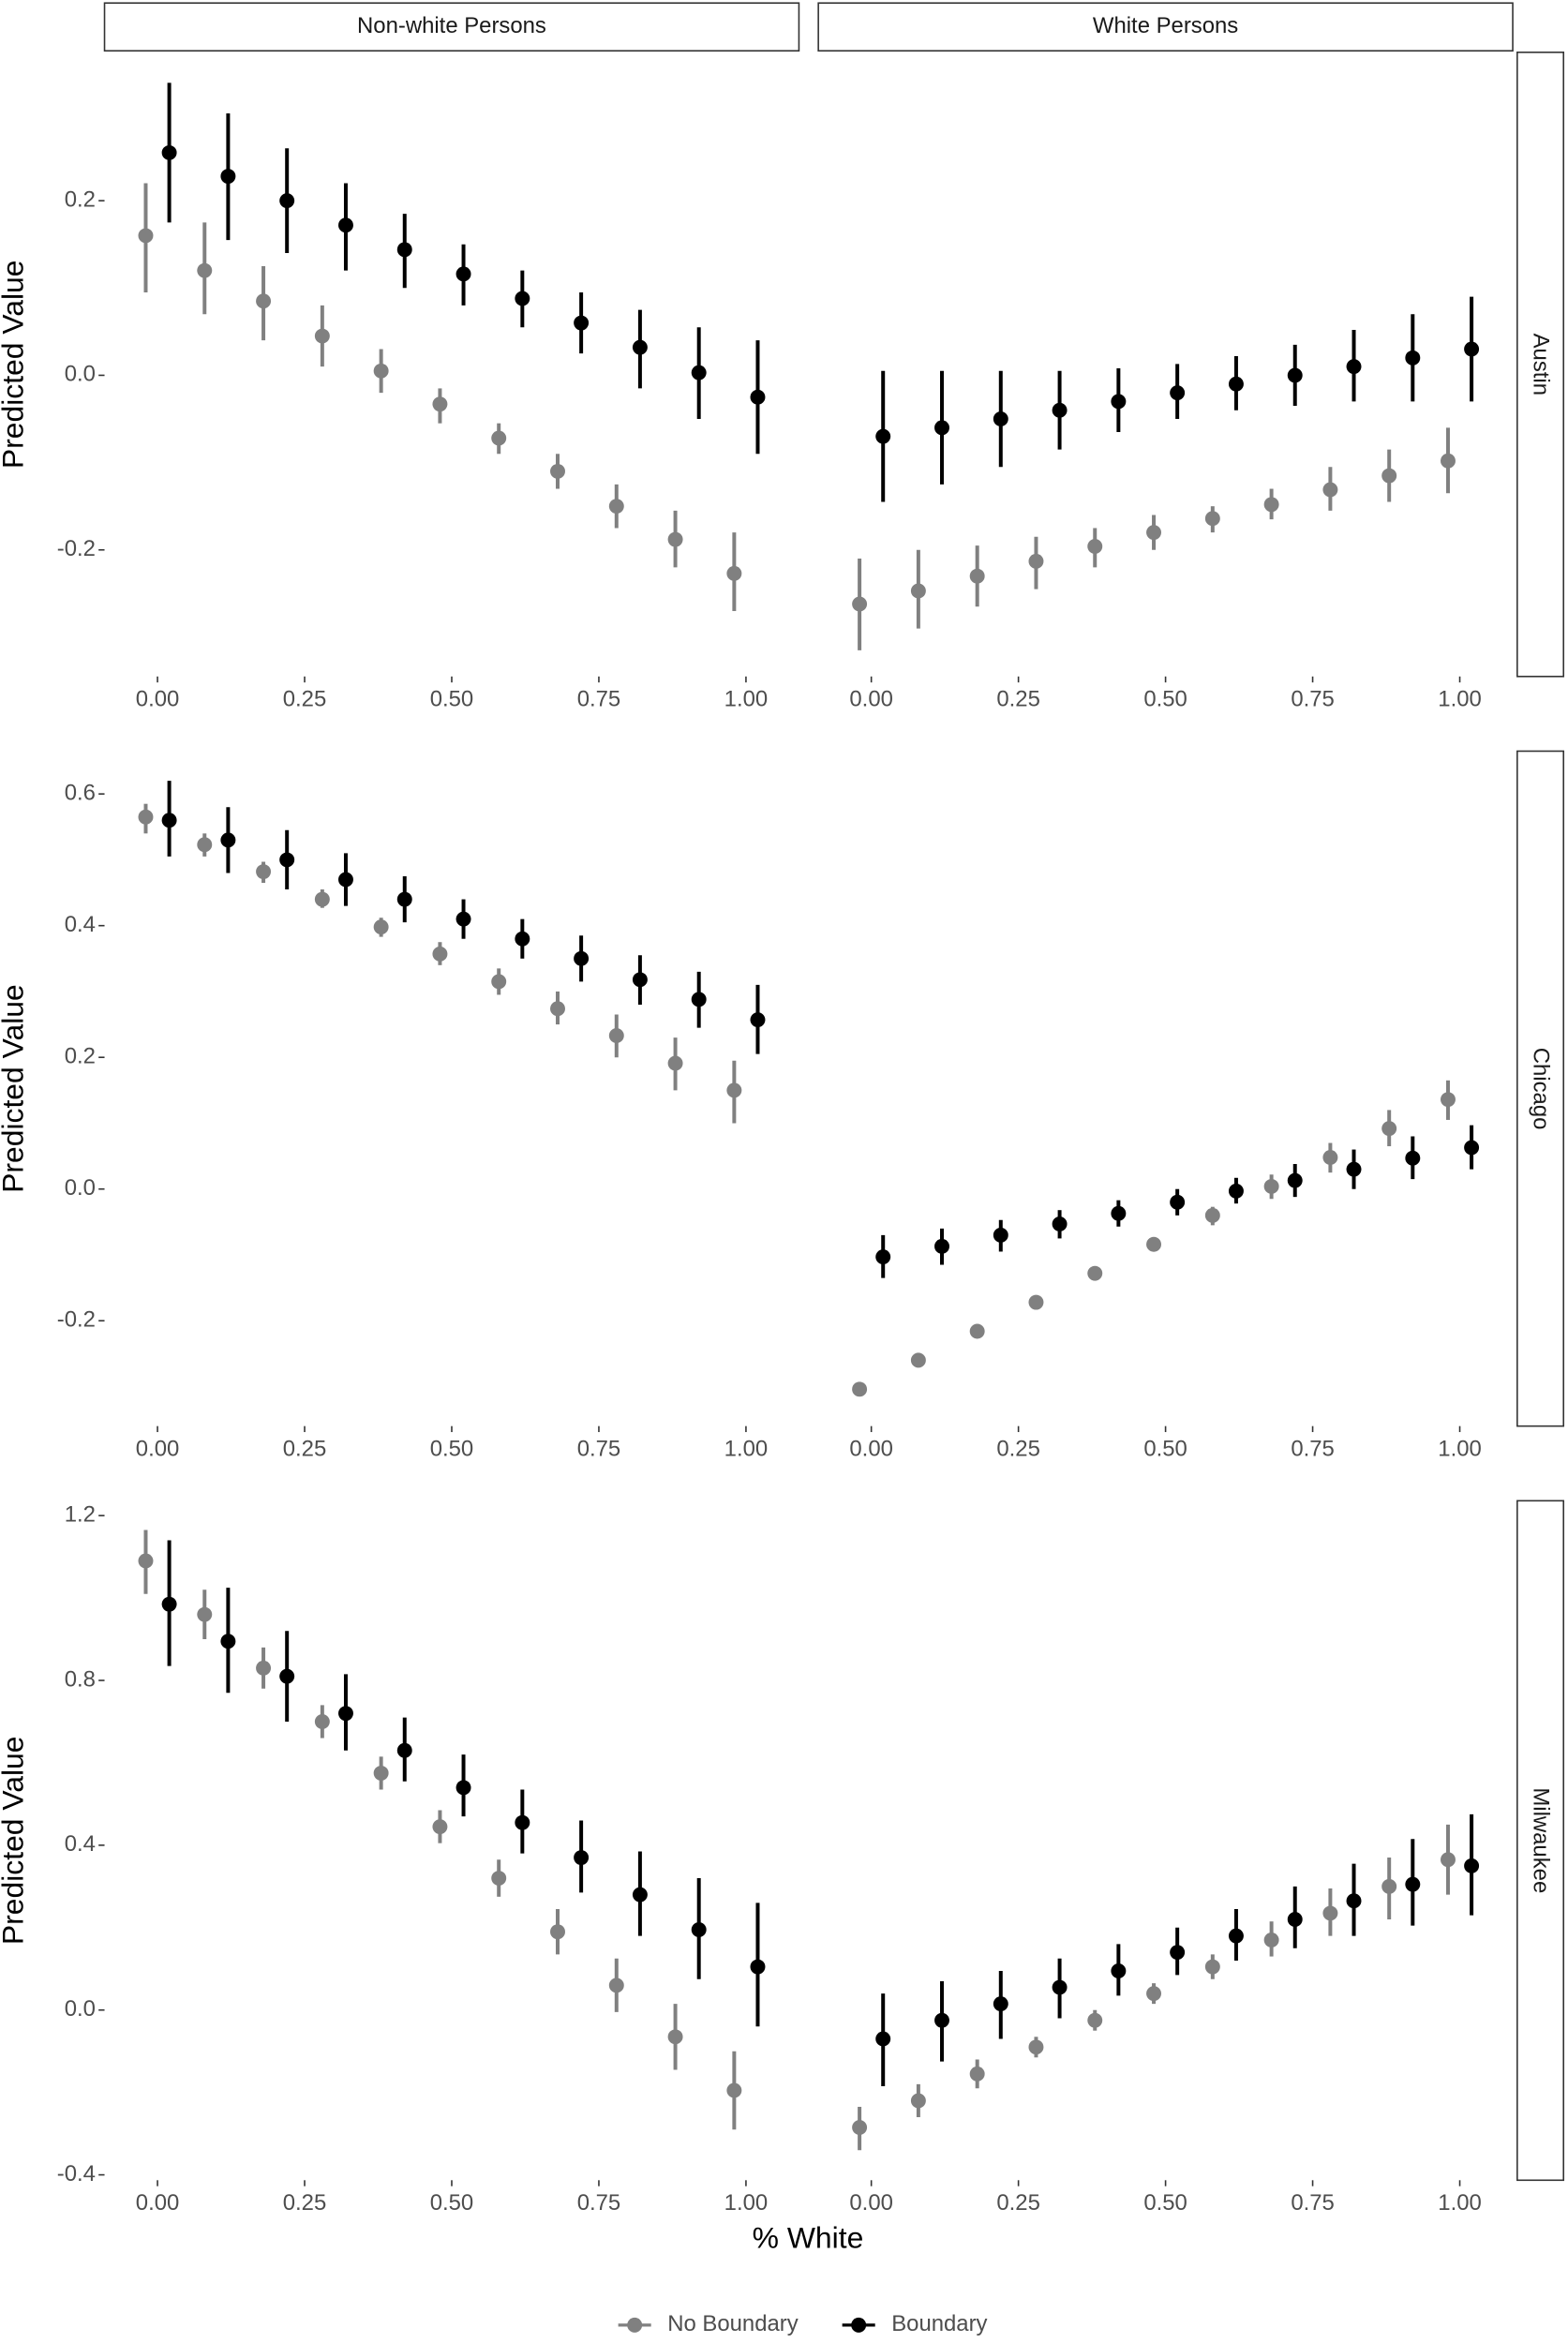  I want to click on strip-label: Milwaukee, so click(1541, 1840).